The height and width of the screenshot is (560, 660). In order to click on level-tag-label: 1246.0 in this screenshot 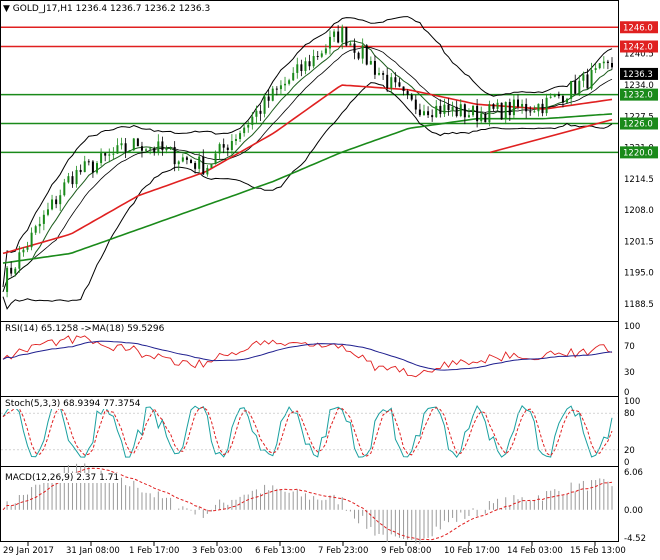, I will do `click(638, 28)`.